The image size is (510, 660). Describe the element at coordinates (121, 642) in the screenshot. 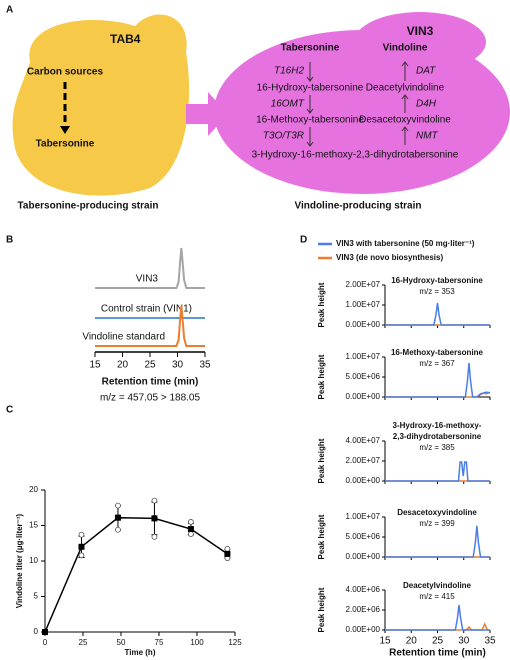

I see `x-tick-label: 50` at that location.